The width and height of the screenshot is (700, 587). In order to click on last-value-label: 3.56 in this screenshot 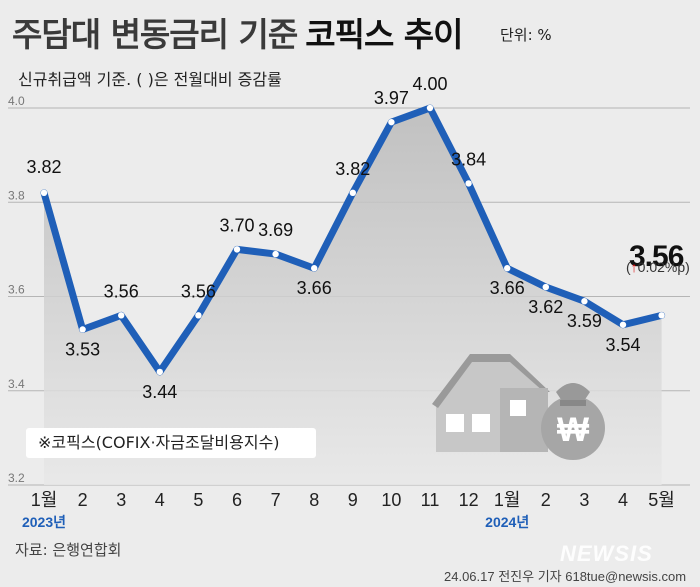, I will do `click(656, 256)`.